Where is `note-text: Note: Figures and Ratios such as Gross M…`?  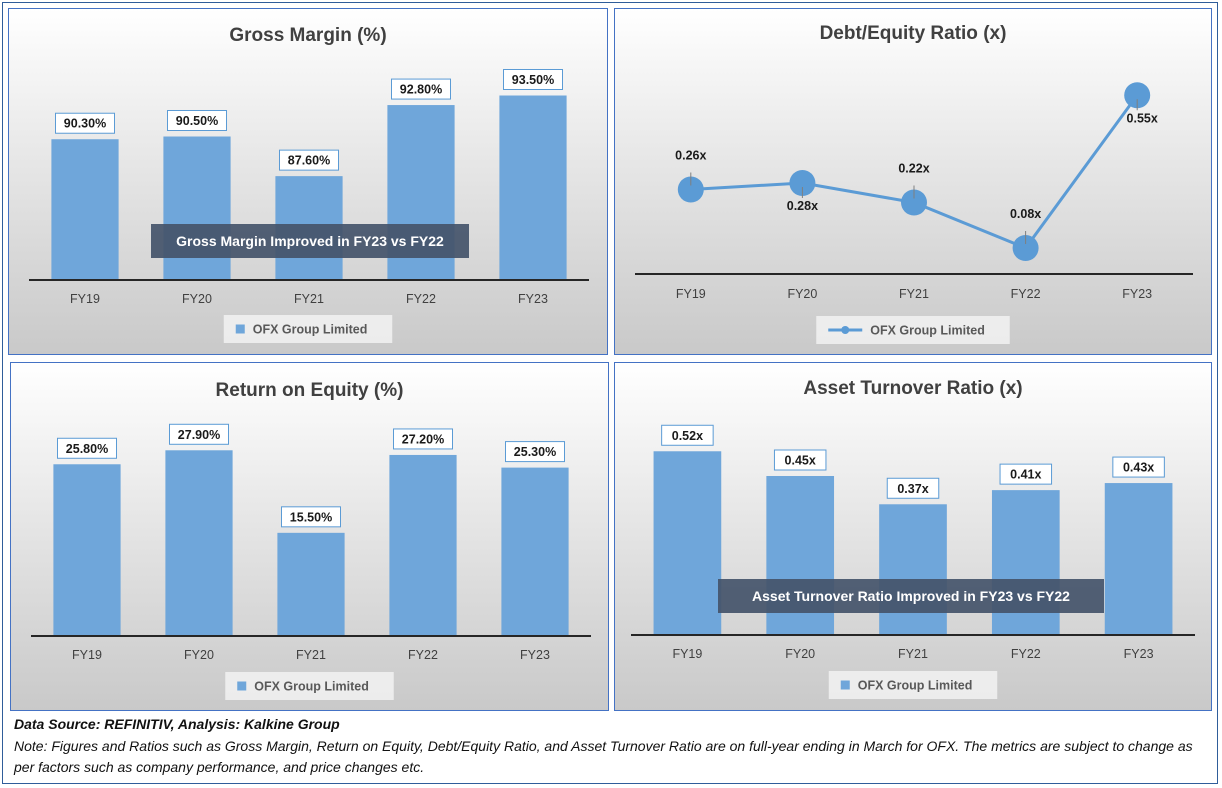
note-text: Note: Figures and Ratios such as Gross M… is located at coordinates (603, 756).